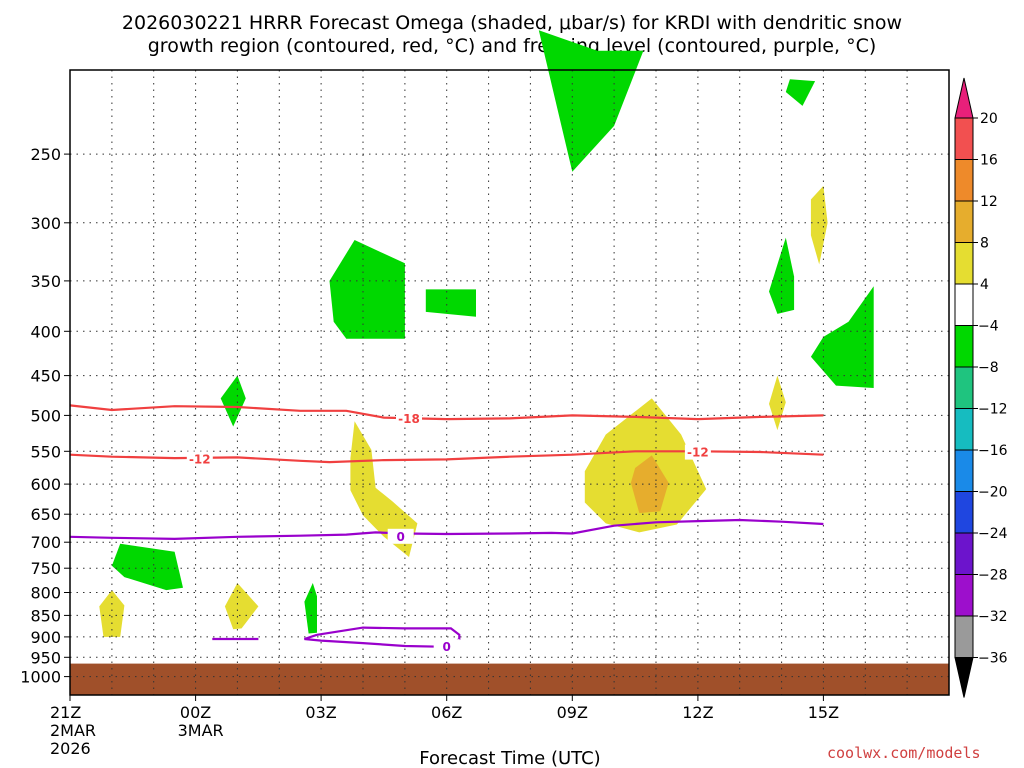 The height and width of the screenshot is (768, 1024). Describe the element at coordinates (40, 677) in the screenshot. I see `y-tick-label-15: 1000` at that location.